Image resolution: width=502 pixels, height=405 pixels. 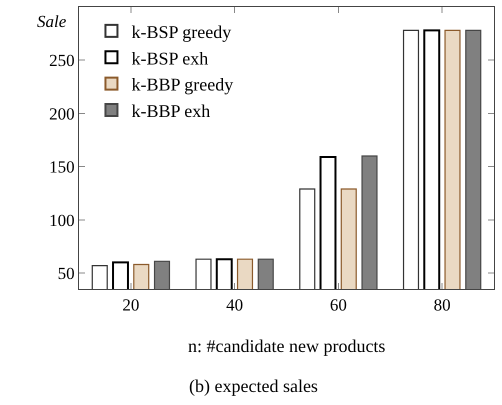 What do you see at coordinates (62, 114) in the screenshot?
I see `y-tick-label: 200` at bounding box center [62, 114].